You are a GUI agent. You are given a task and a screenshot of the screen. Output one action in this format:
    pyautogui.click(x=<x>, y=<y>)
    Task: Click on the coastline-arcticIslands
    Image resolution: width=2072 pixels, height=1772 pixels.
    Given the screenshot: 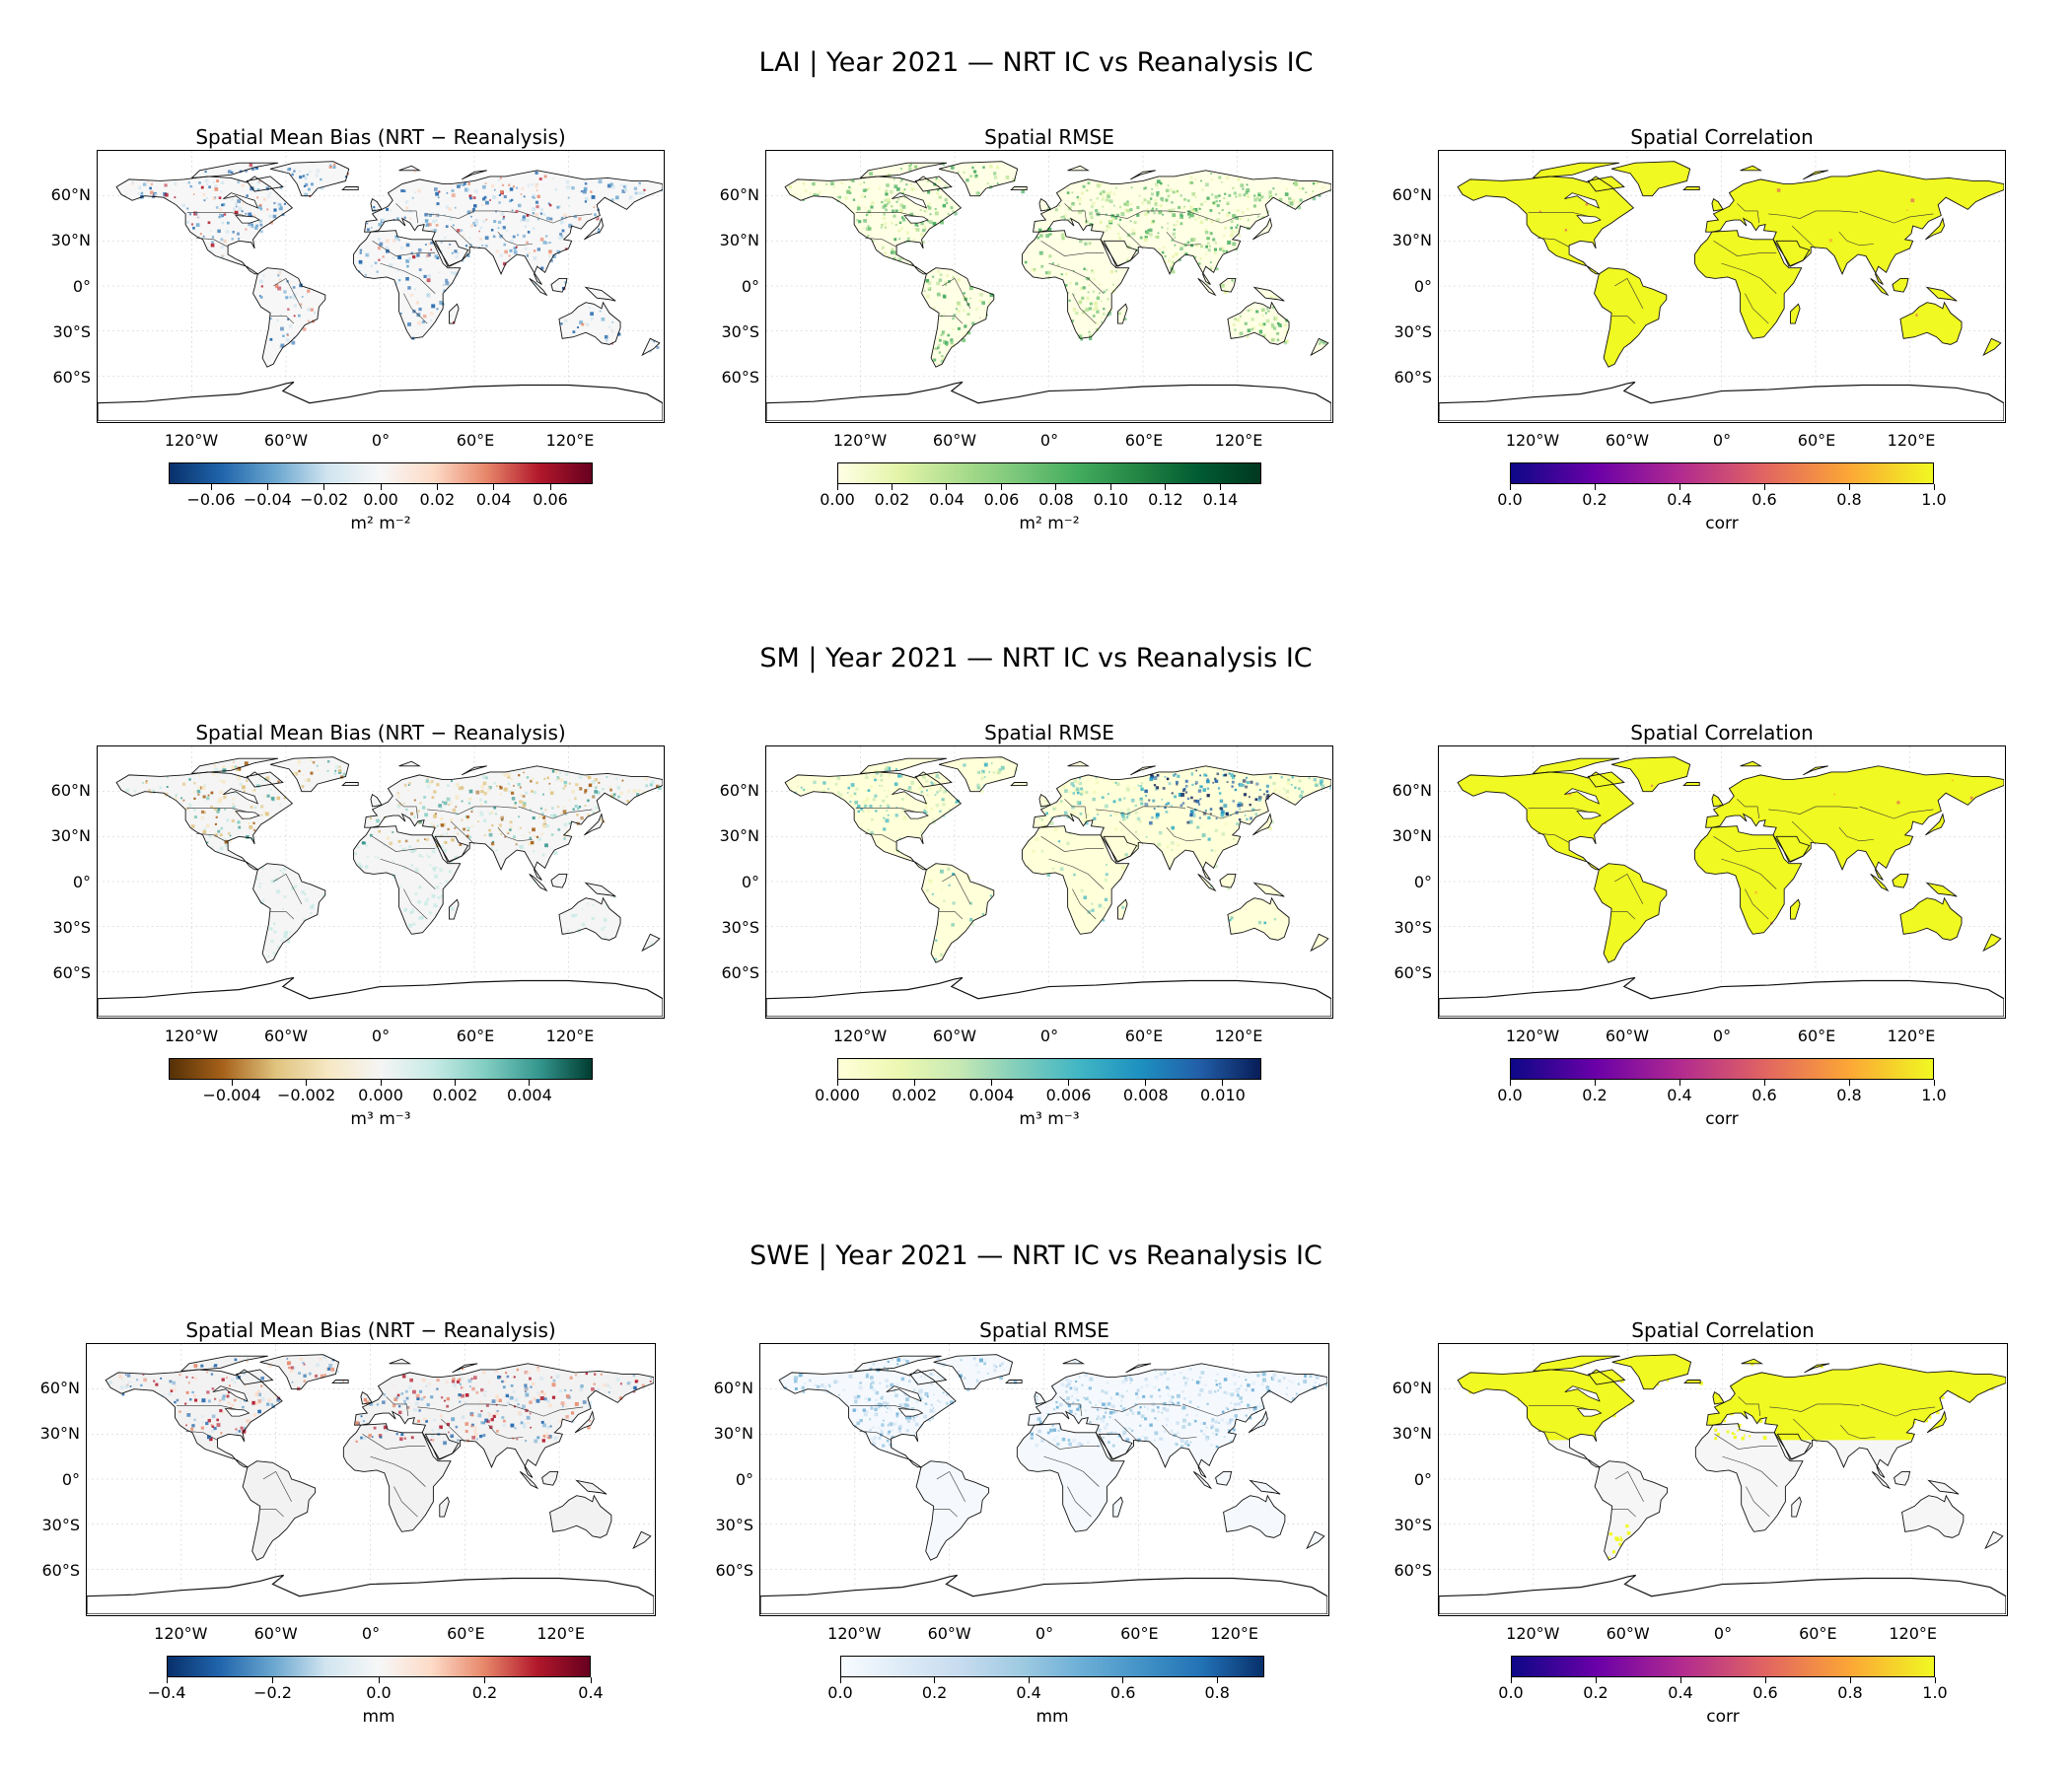 What is the action you would take?
    pyautogui.click(x=897, y=1364)
    